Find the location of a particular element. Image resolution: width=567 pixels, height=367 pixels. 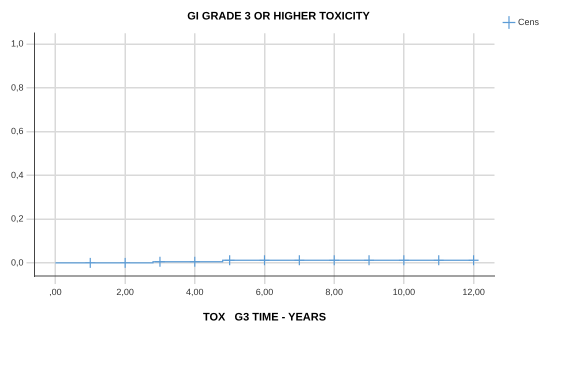

y-tick-label: 1,0 is located at coordinates (17, 43).